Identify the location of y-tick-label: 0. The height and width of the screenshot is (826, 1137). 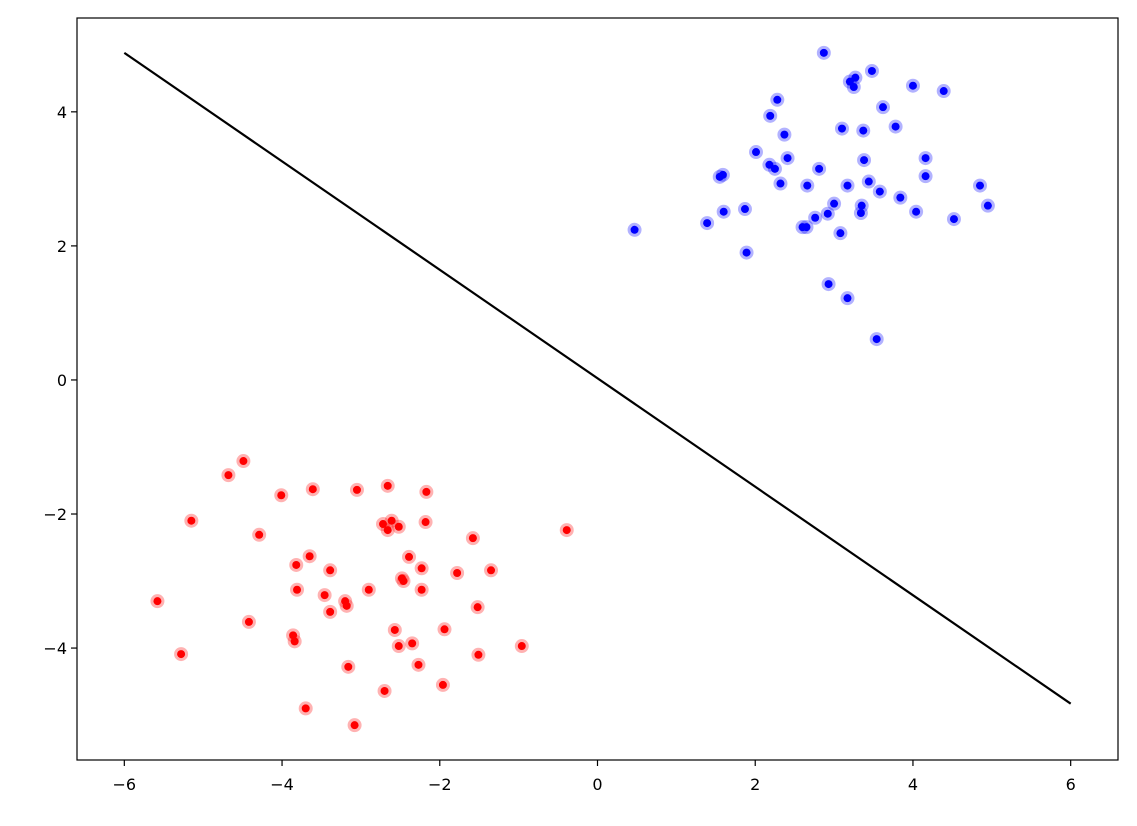
(62, 380).